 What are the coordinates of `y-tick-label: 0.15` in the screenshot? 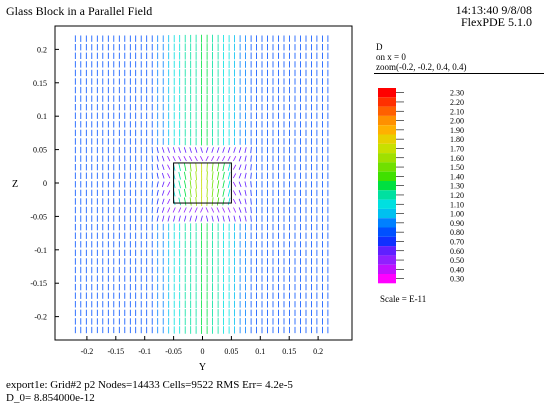 It's located at (40, 83).